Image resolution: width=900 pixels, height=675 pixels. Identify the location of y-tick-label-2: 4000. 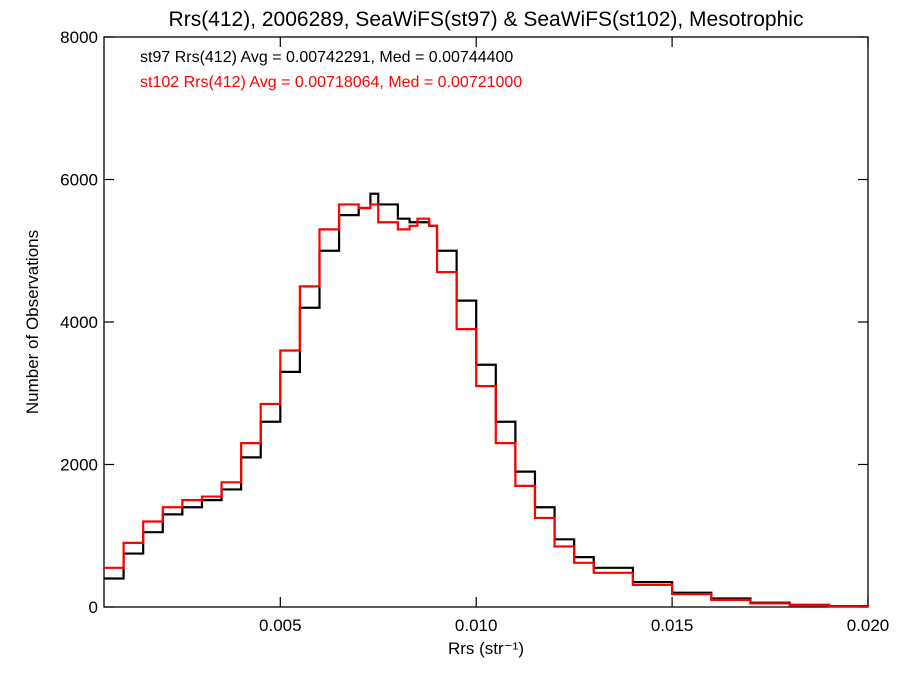
(79, 322).